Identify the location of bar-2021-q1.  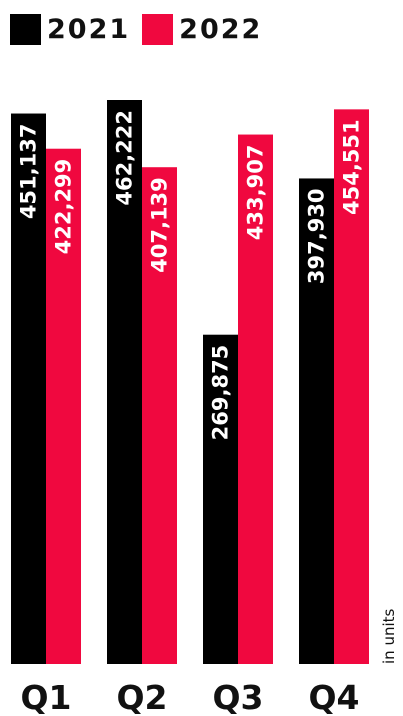
(28, 389).